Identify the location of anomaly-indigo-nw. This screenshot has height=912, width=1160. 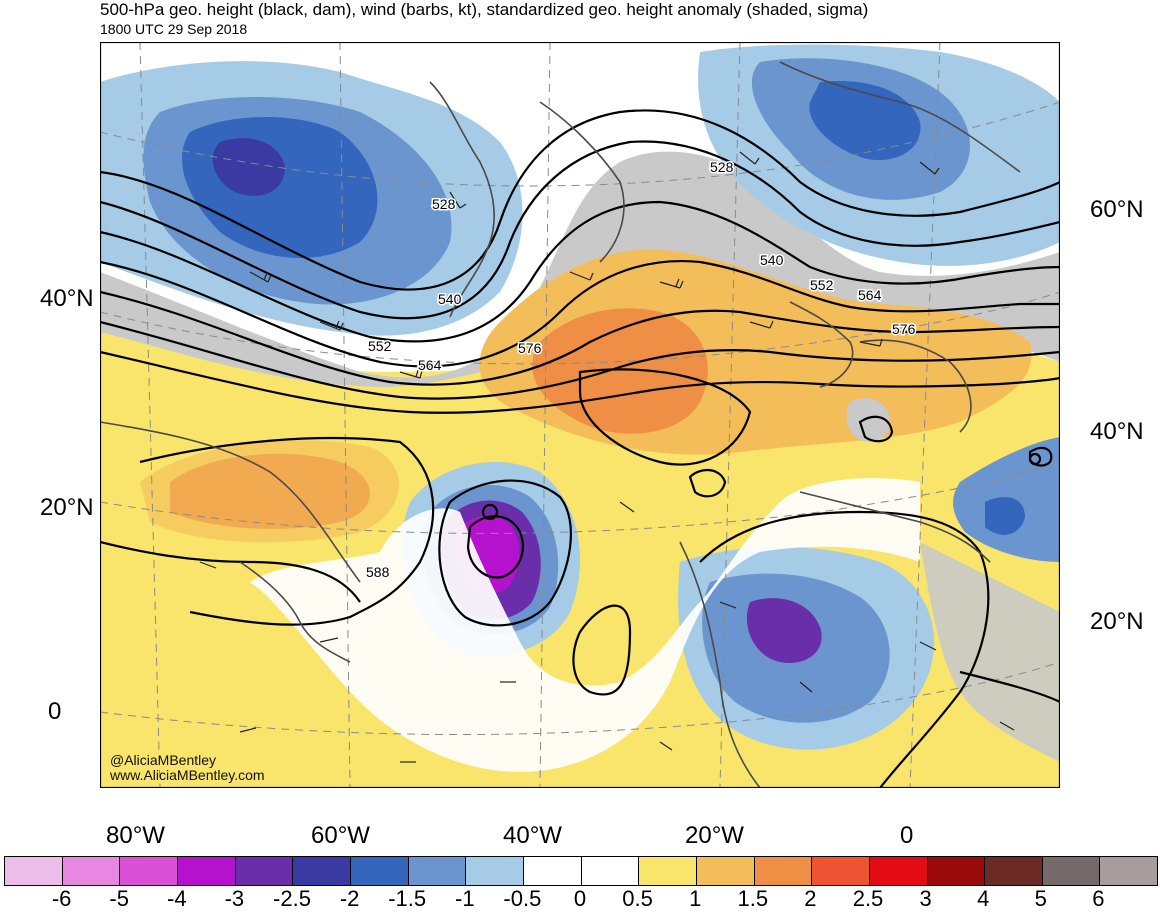
(248, 167).